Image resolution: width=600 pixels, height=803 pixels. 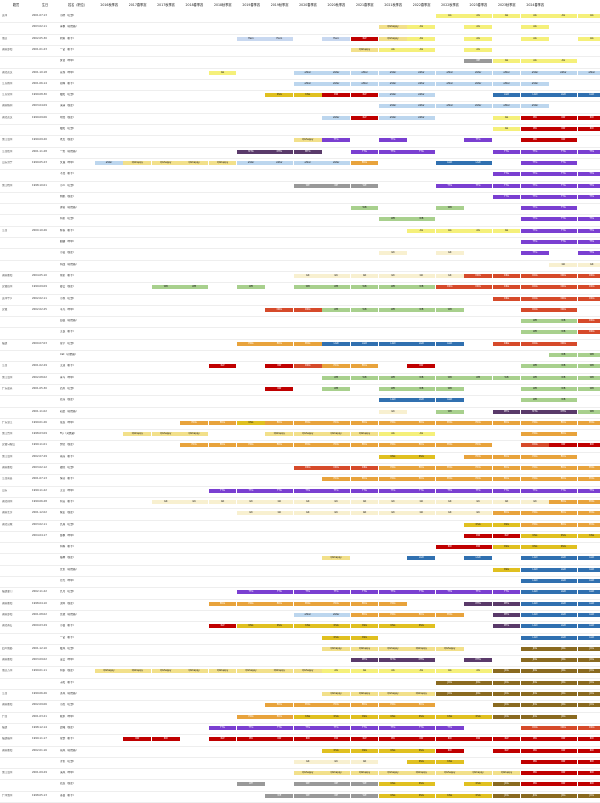 I want to click on player-name: 玖天（游走）, so click(x=68, y=140).